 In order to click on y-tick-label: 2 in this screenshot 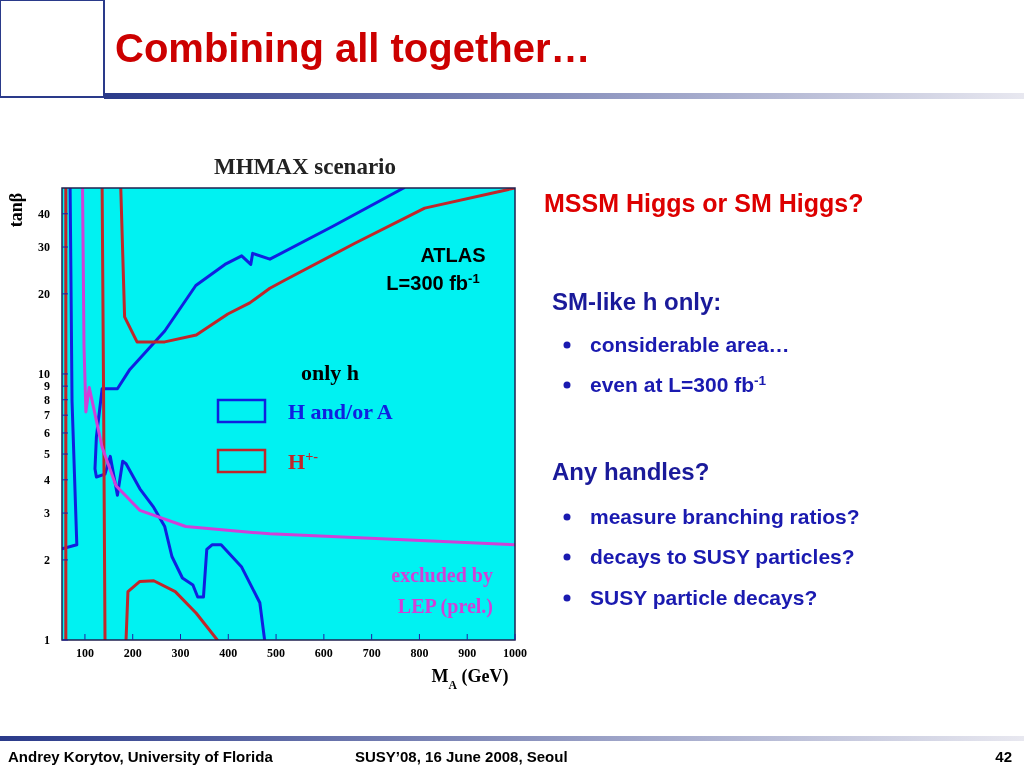, I will do `click(47, 560)`.